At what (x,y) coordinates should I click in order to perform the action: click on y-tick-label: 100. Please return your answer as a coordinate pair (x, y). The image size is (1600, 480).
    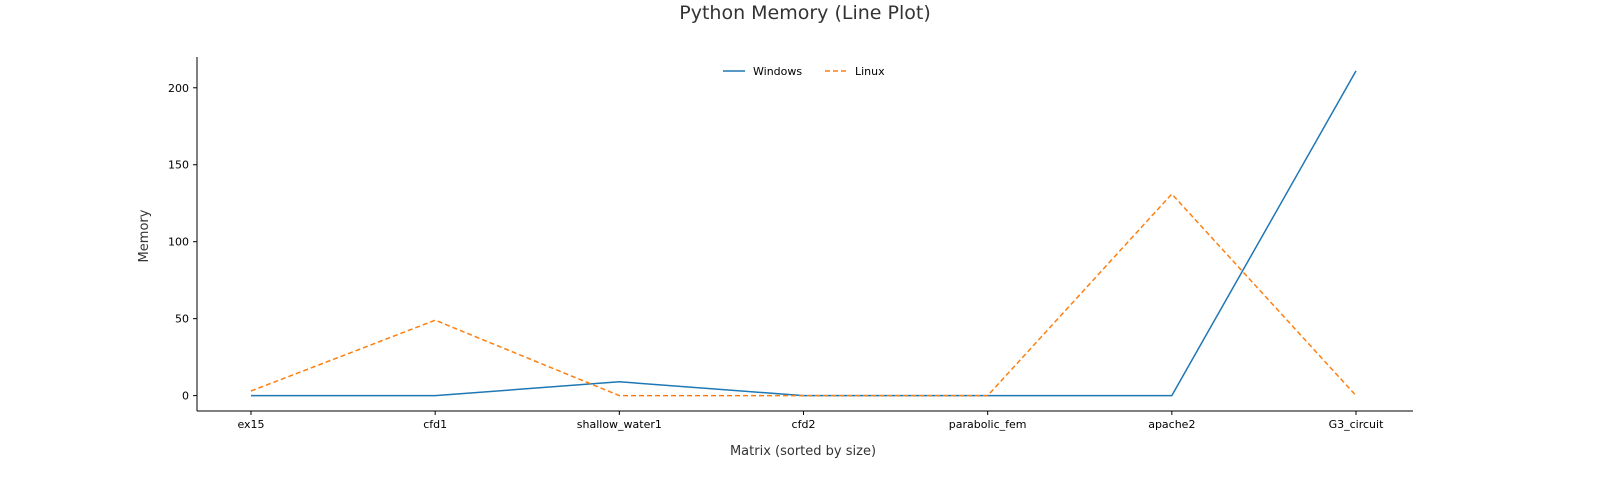
    Looking at the image, I should click on (178, 242).